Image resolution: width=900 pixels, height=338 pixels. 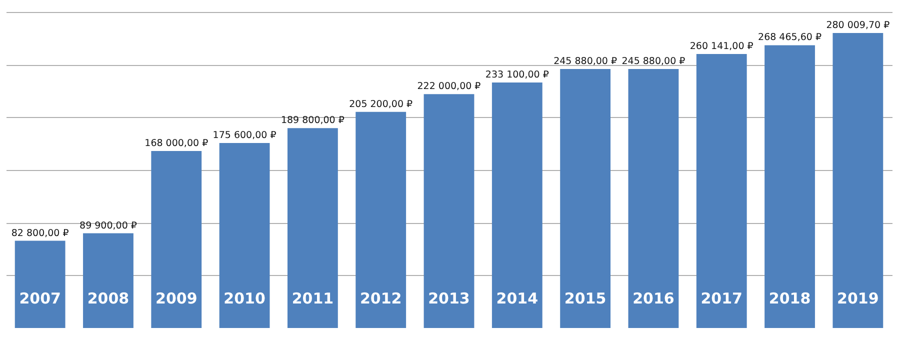 I want to click on x-tick-label: 2012, so click(x=381, y=299).